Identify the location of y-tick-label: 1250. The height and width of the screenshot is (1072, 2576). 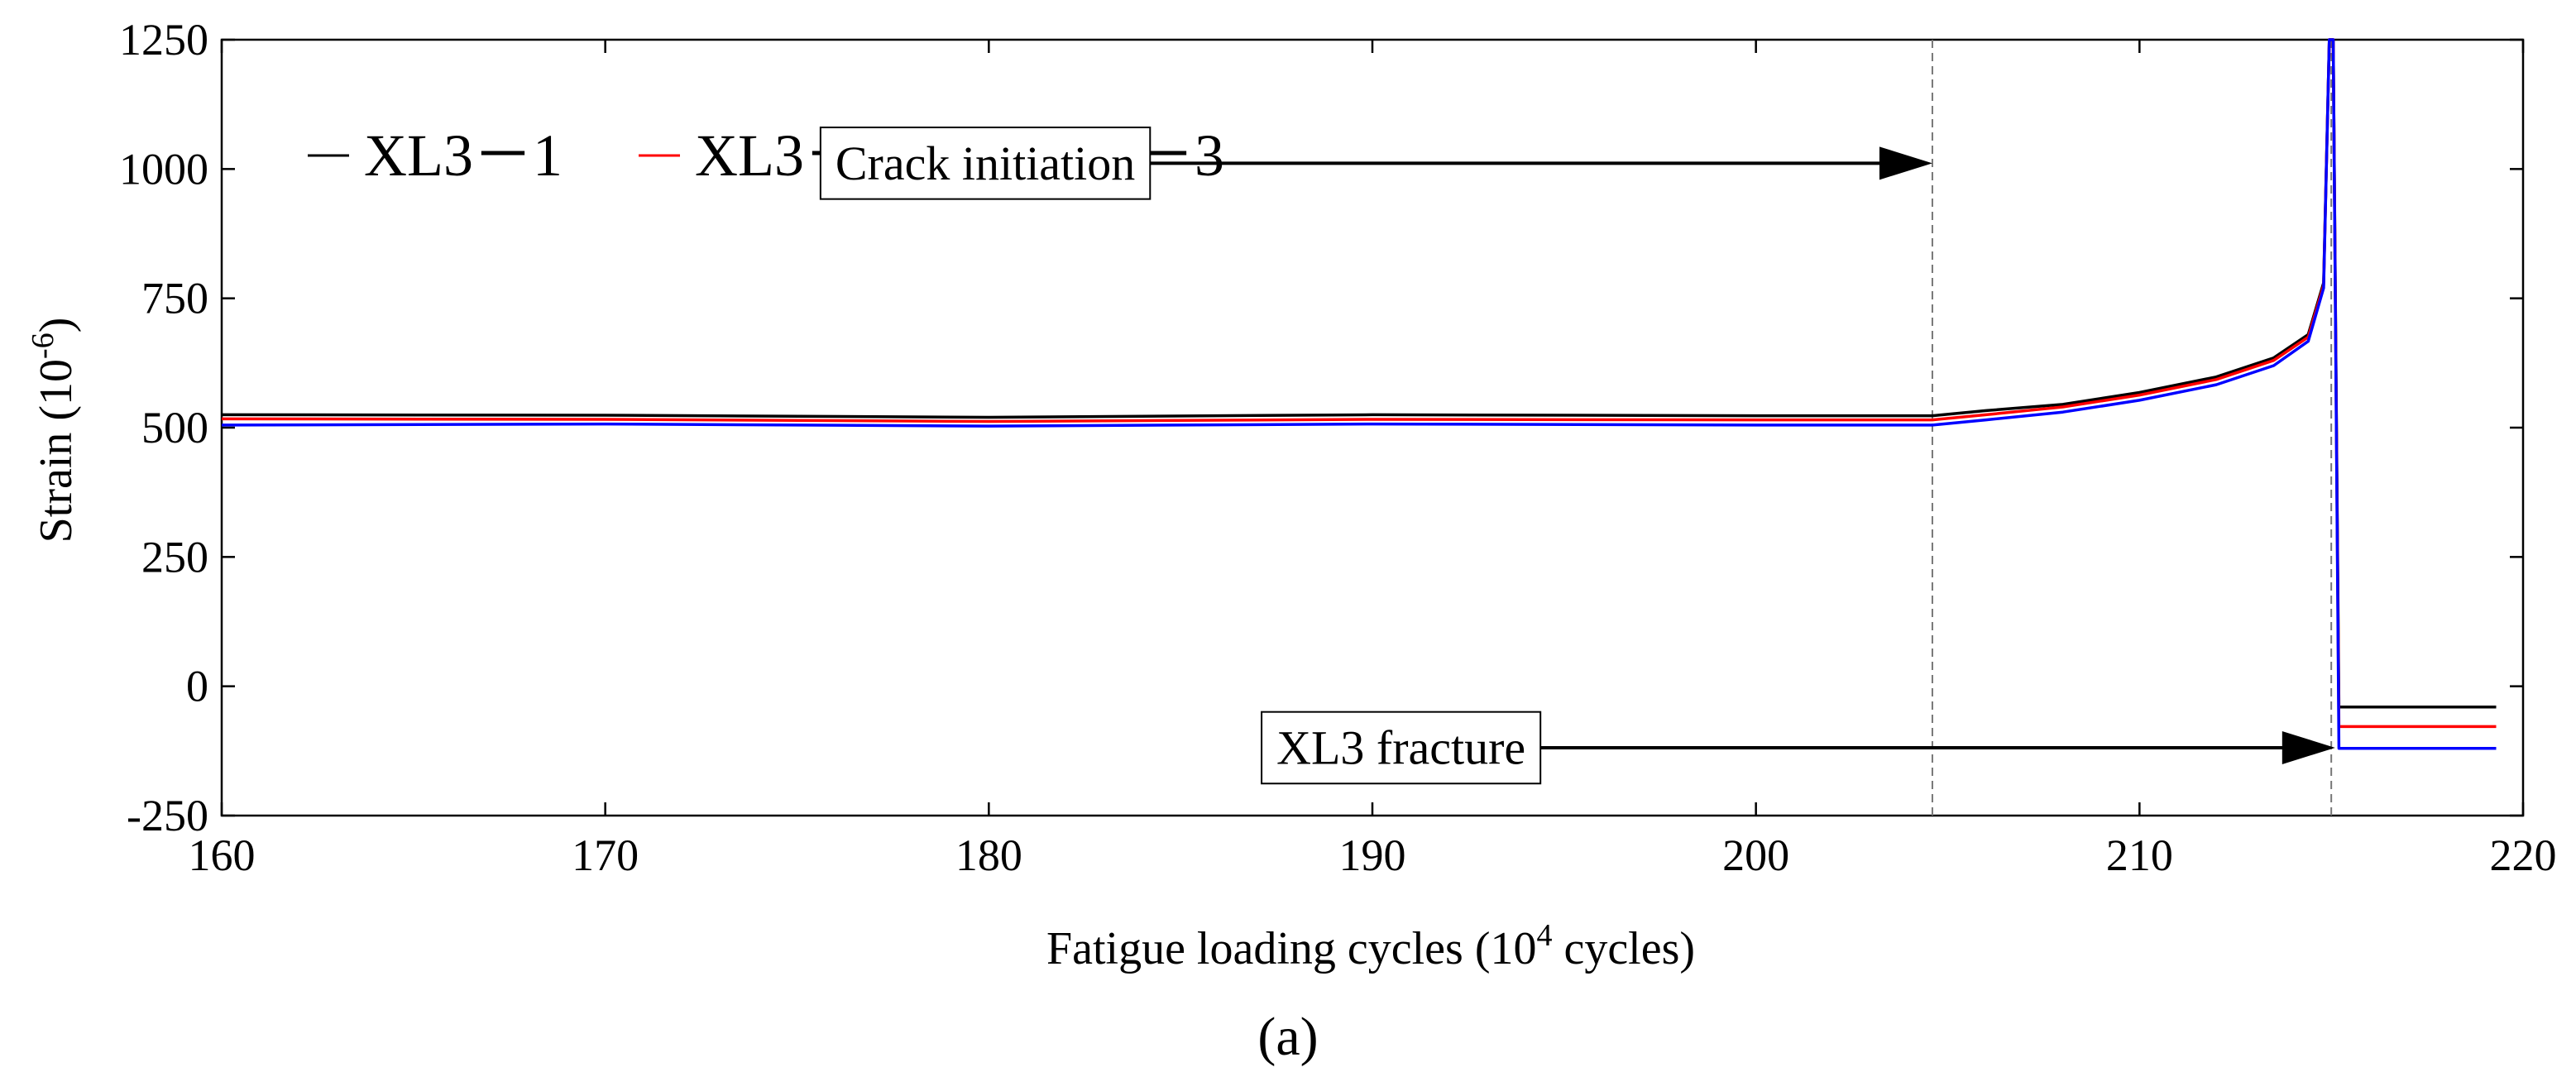
(164, 40).